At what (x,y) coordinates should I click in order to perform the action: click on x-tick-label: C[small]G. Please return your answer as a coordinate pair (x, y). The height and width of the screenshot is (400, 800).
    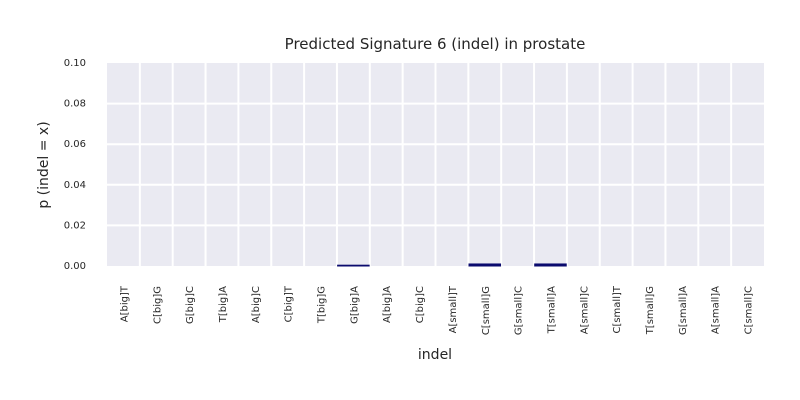
    Looking at the image, I should click on (486, 310).